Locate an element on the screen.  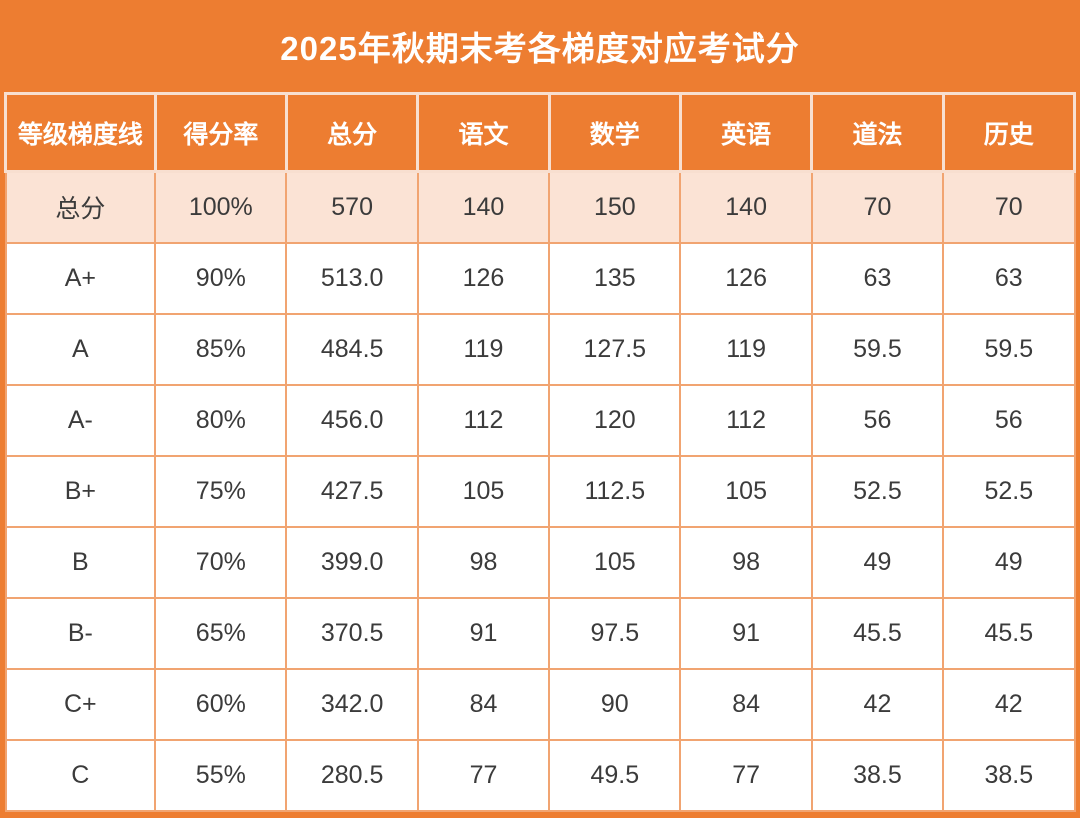
table-cell: 127.5 is located at coordinates (615, 349).